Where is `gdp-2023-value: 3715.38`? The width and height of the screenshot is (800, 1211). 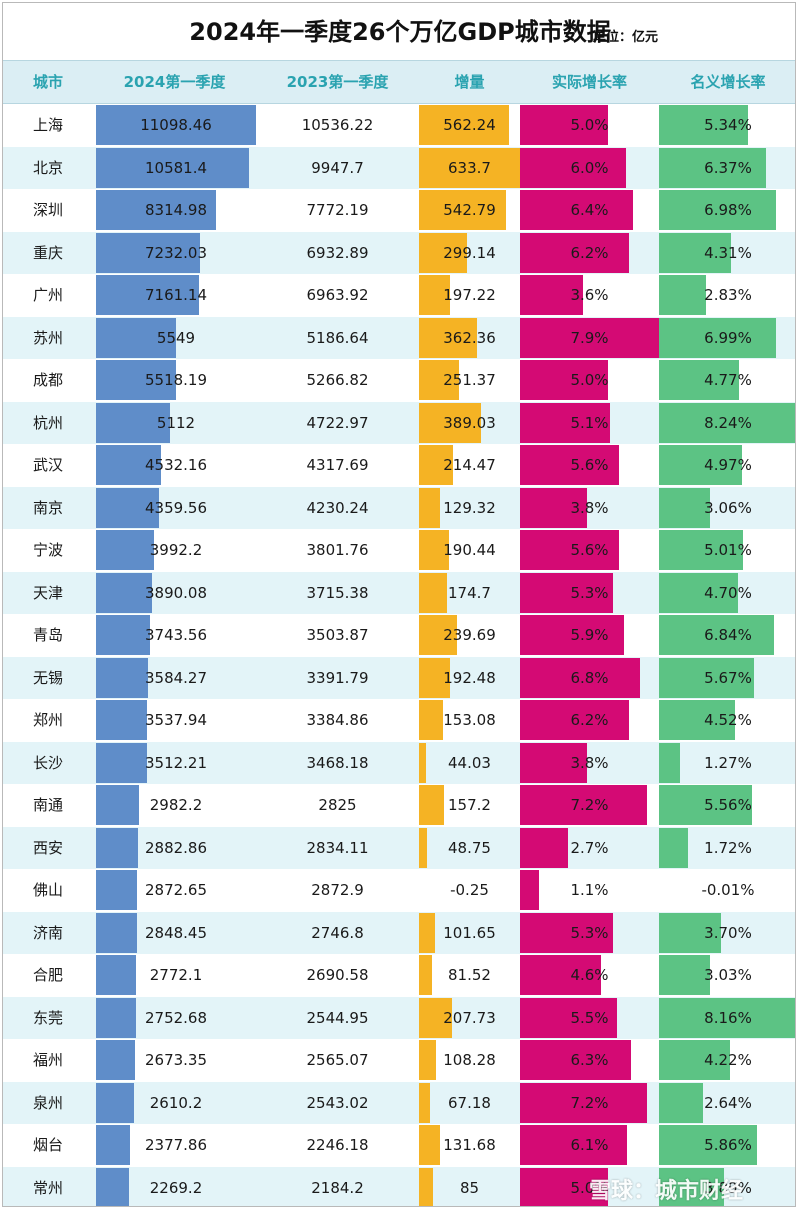
gdp-2023-value: 3715.38 is located at coordinates (337, 592).